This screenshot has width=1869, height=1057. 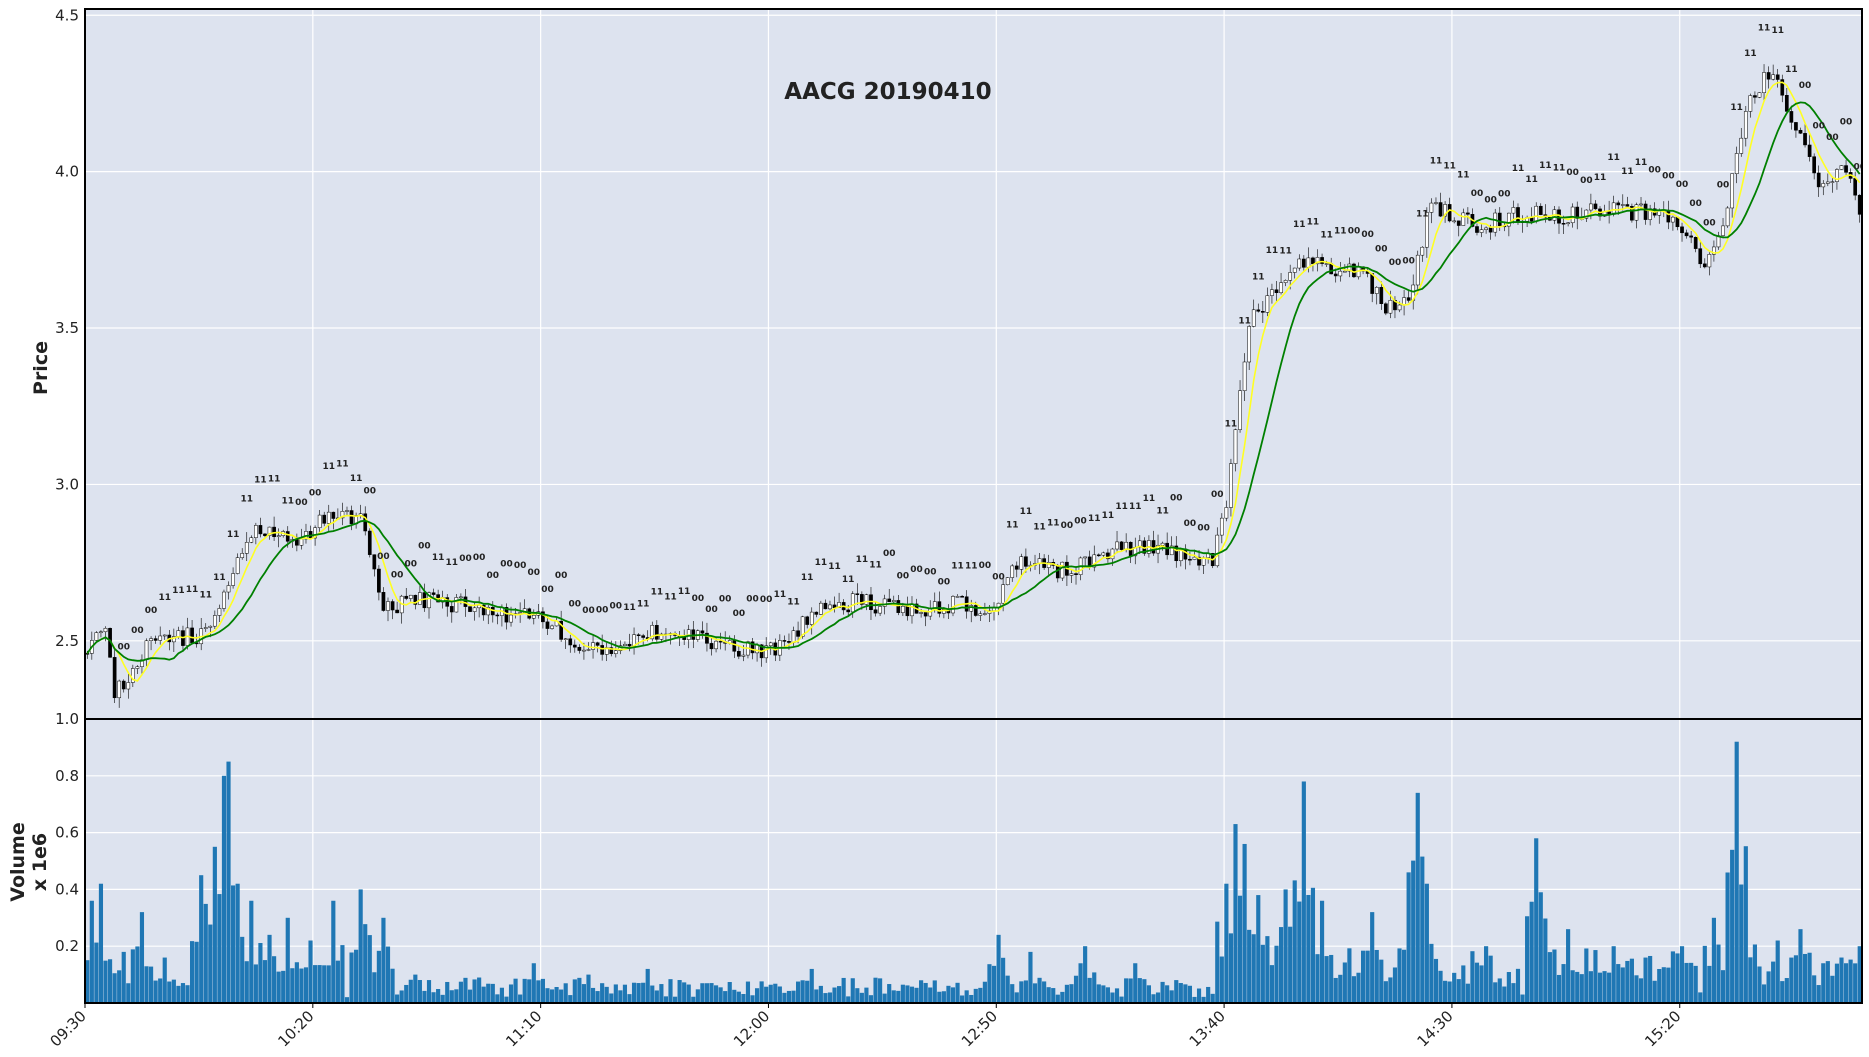 I want to click on volume-tick-label: 0.4, so click(x=67, y=889).